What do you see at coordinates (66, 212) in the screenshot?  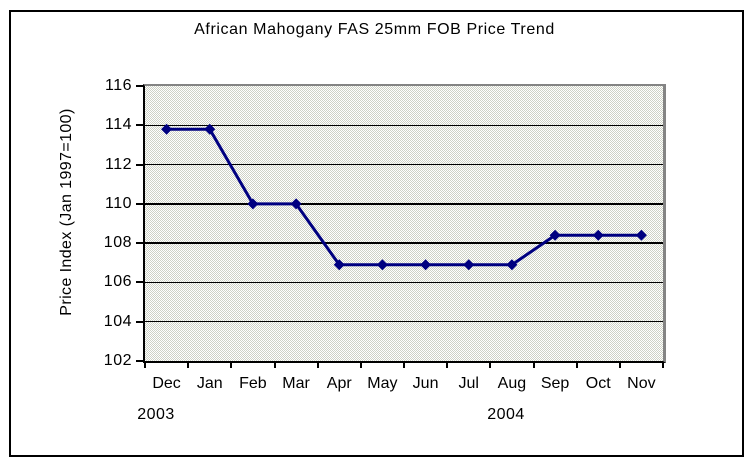 I see `y-axis-title-text: Price Index (Jan 1997=100)` at bounding box center [66, 212].